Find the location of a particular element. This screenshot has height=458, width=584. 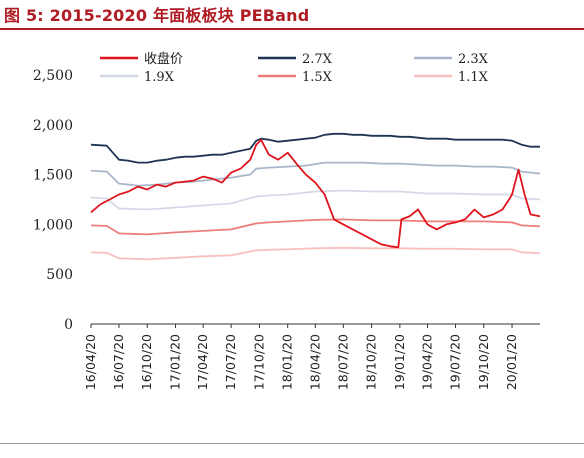

x-tick-label: 19/10/20 is located at coordinates (483, 362).